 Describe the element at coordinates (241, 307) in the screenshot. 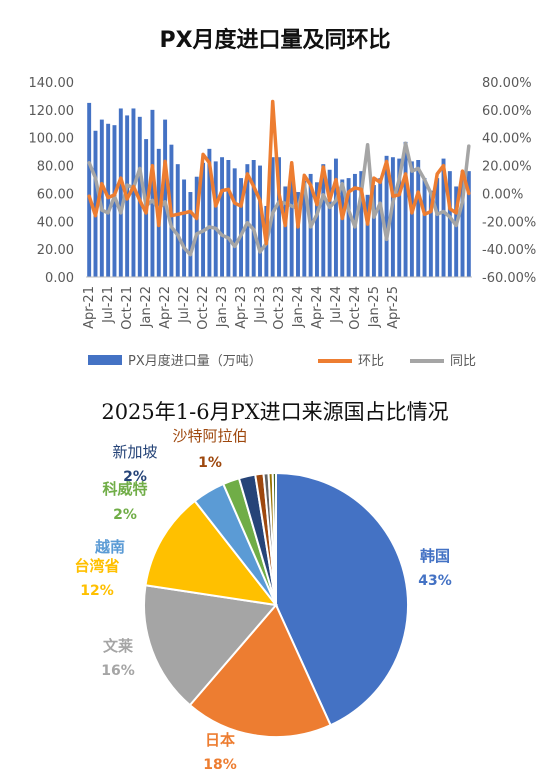

I see `x-tick-label: Apr-23` at that location.